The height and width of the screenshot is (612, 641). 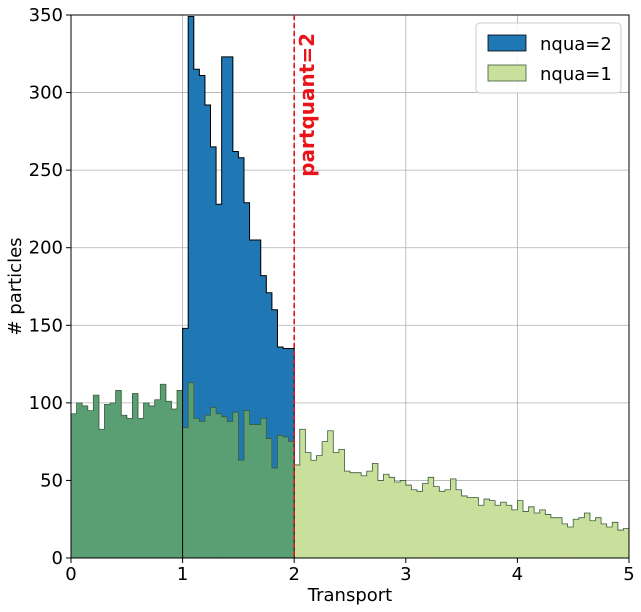 What do you see at coordinates (57, 558) in the screenshot?
I see `y-tick-label-0: 0` at bounding box center [57, 558].